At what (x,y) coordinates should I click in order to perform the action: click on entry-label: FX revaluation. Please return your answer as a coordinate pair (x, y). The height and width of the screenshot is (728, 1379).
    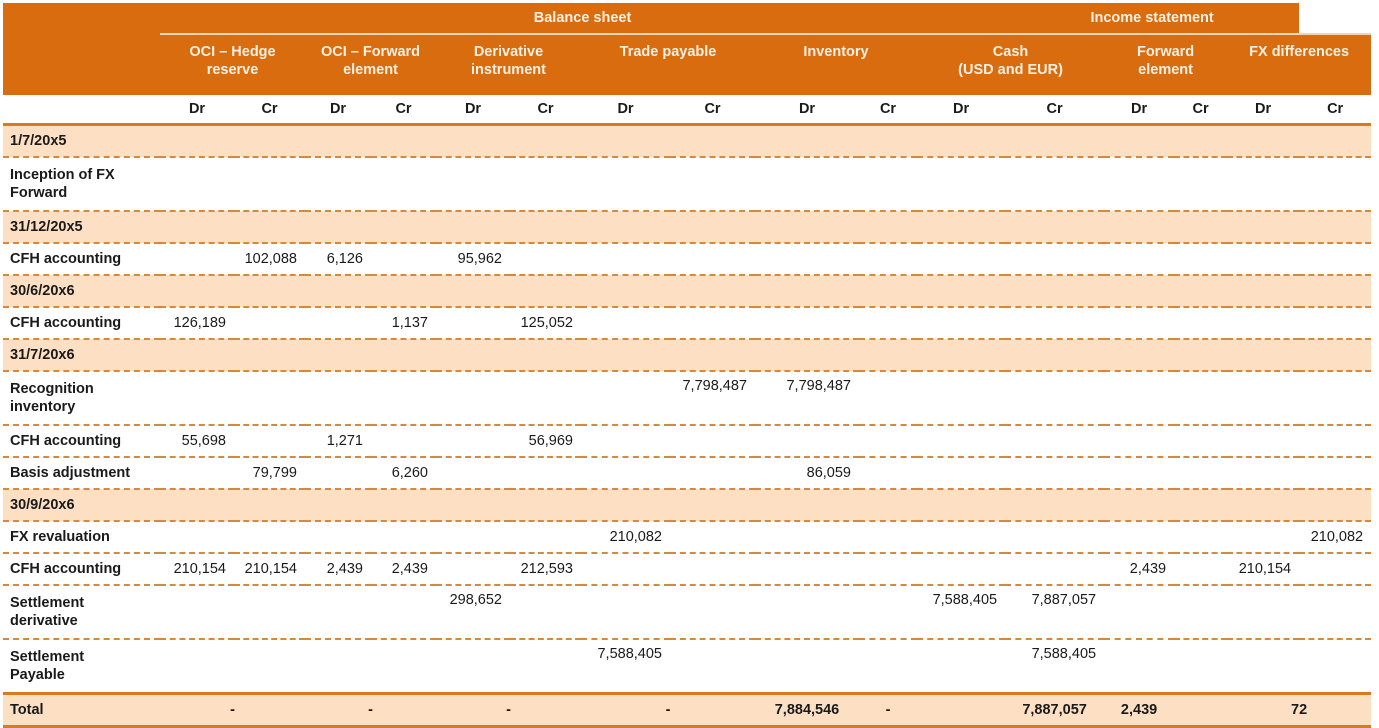
    Looking at the image, I should click on (81, 537).